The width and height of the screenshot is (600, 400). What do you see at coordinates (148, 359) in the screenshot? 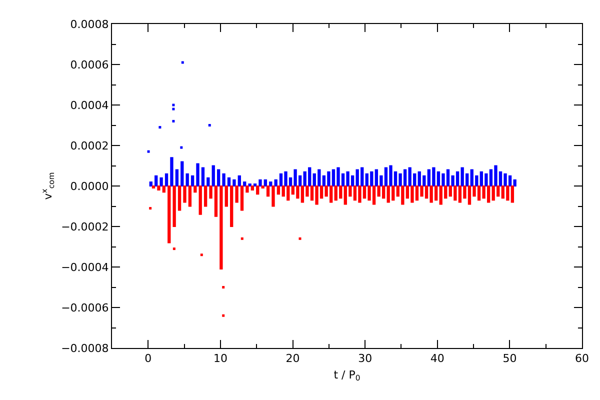
I see `x-tick-label: 0` at bounding box center [148, 359].